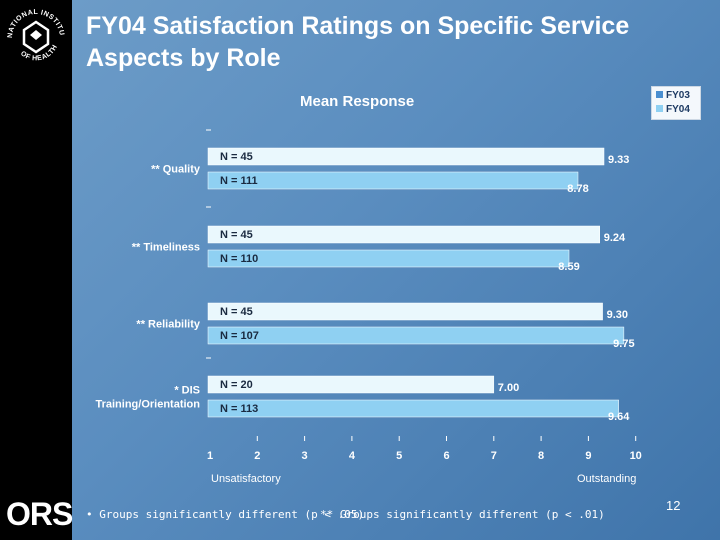 The width and height of the screenshot is (720, 540). I want to click on category-label: * DIS Training/Orientation, so click(147, 398).